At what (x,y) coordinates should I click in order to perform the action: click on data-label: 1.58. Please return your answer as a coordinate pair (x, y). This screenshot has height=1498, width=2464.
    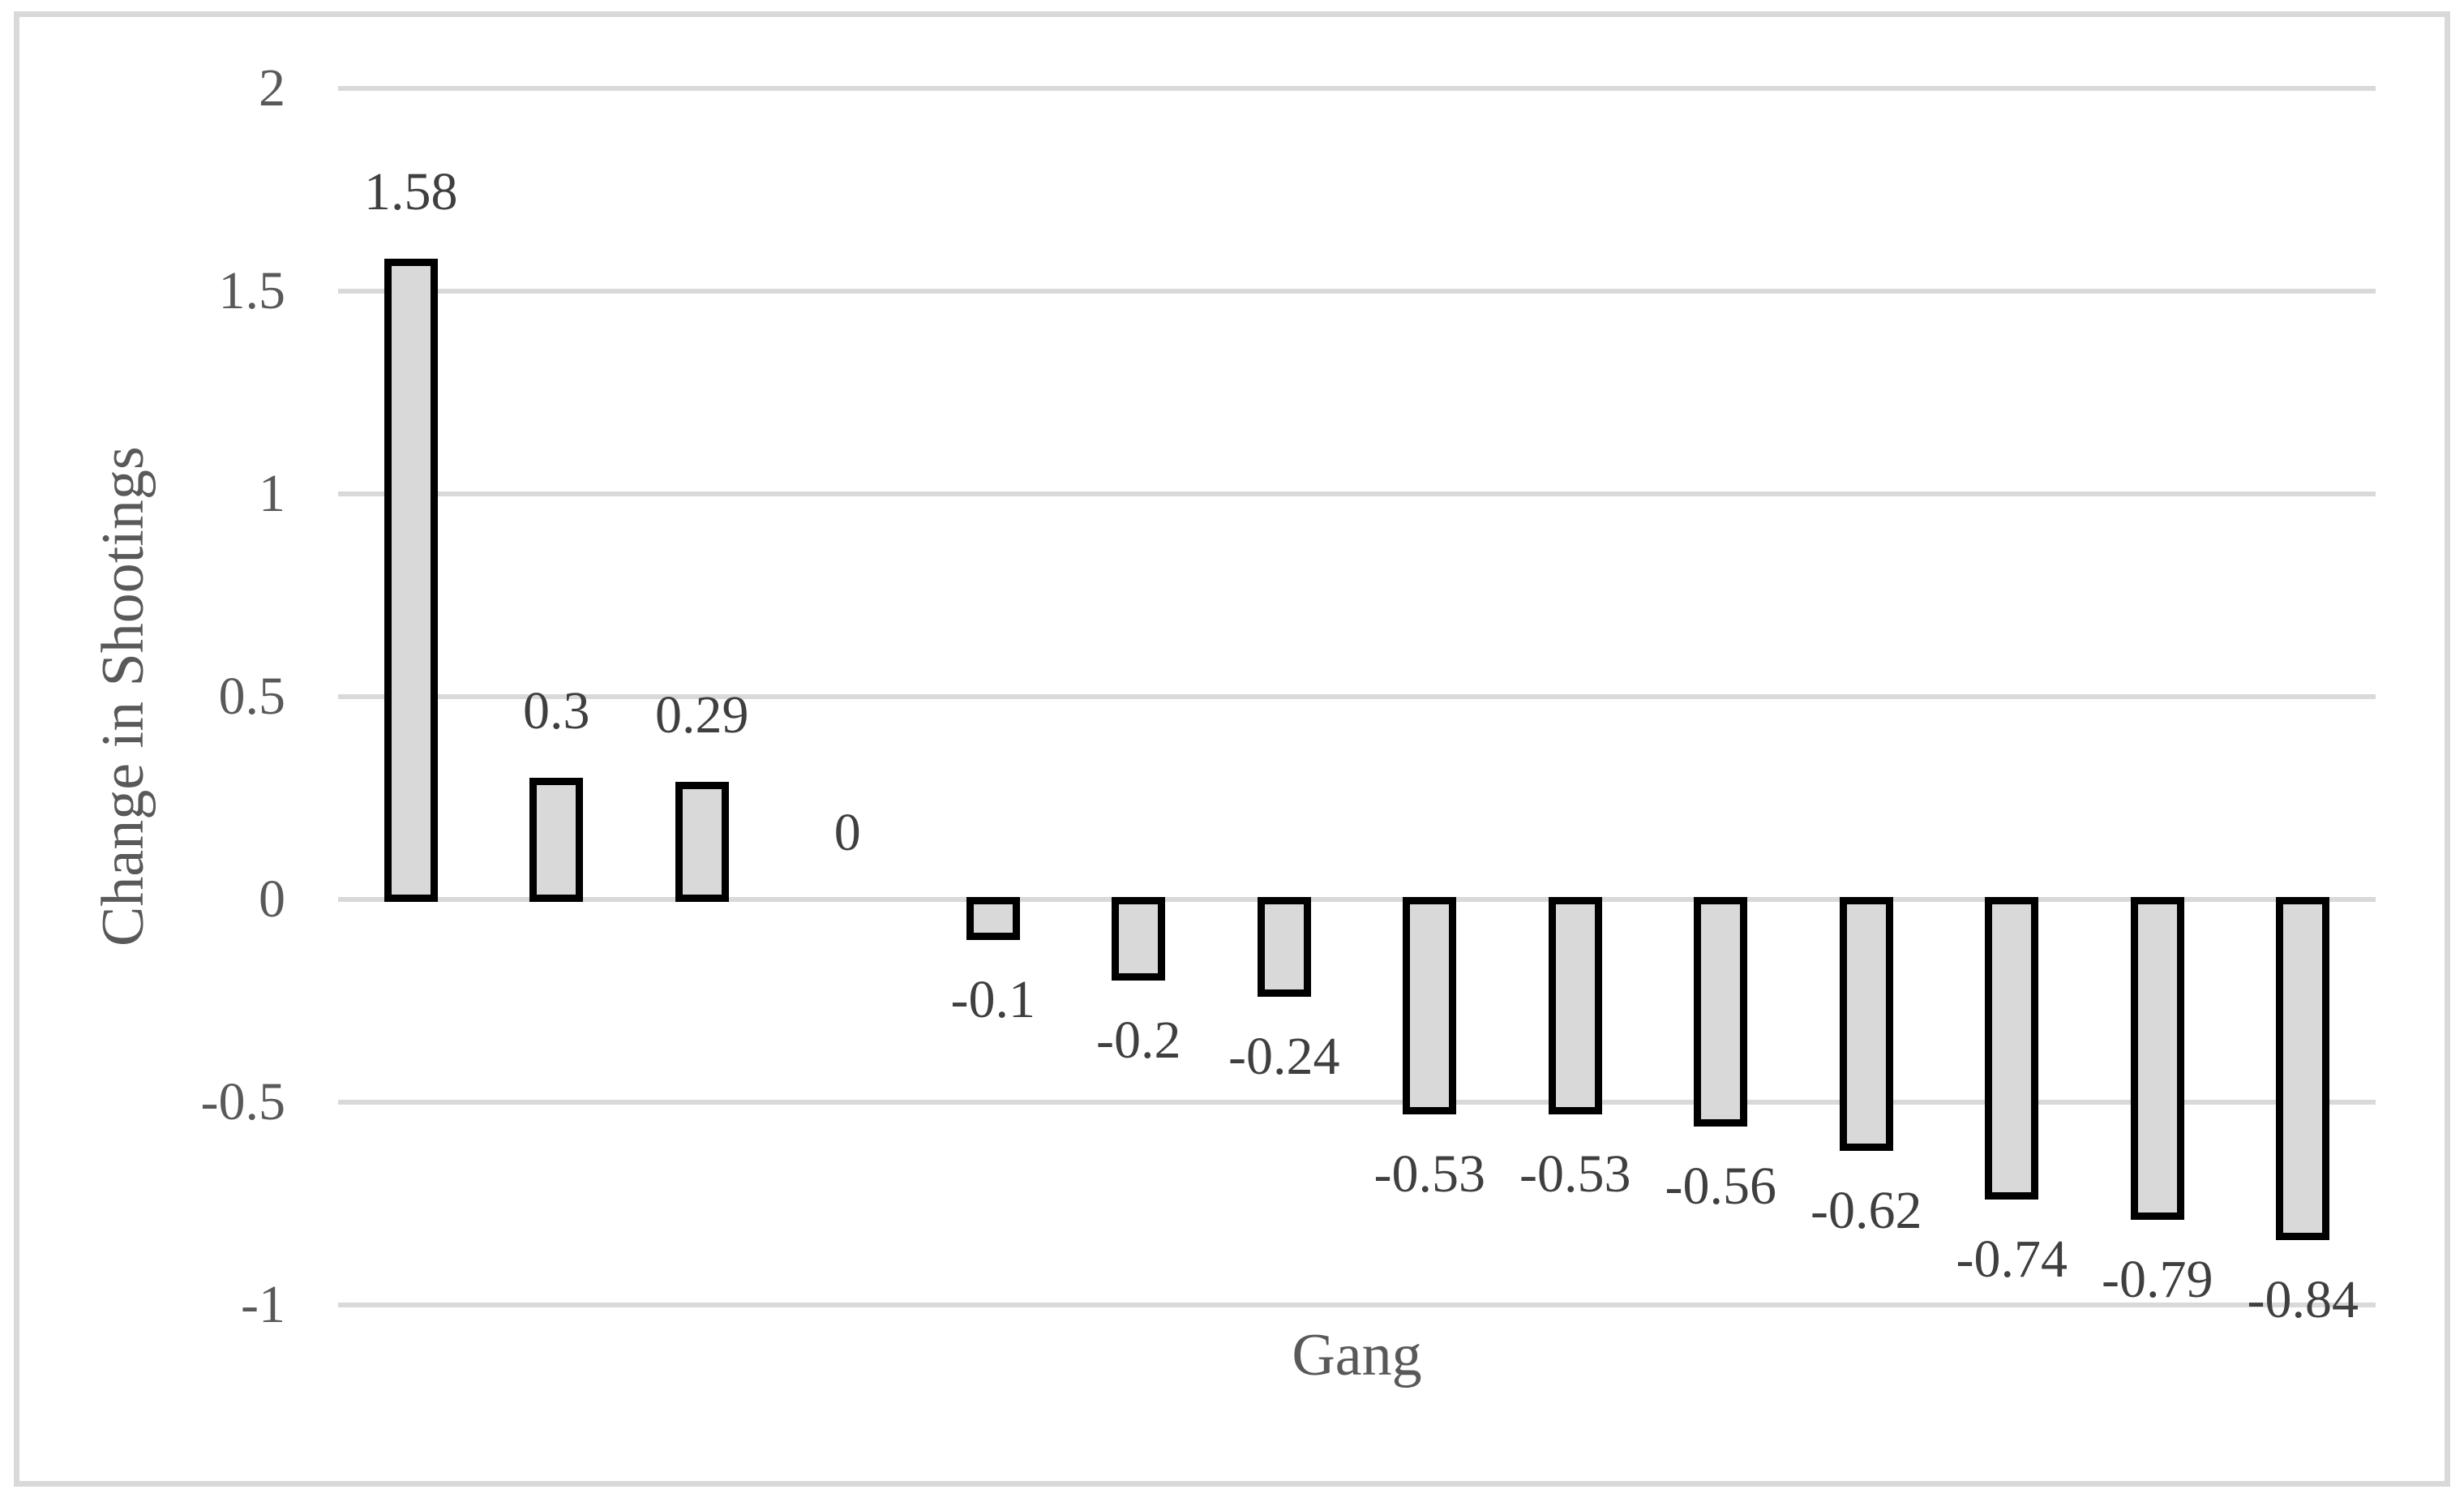
    Looking at the image, I should click on (411, 191).